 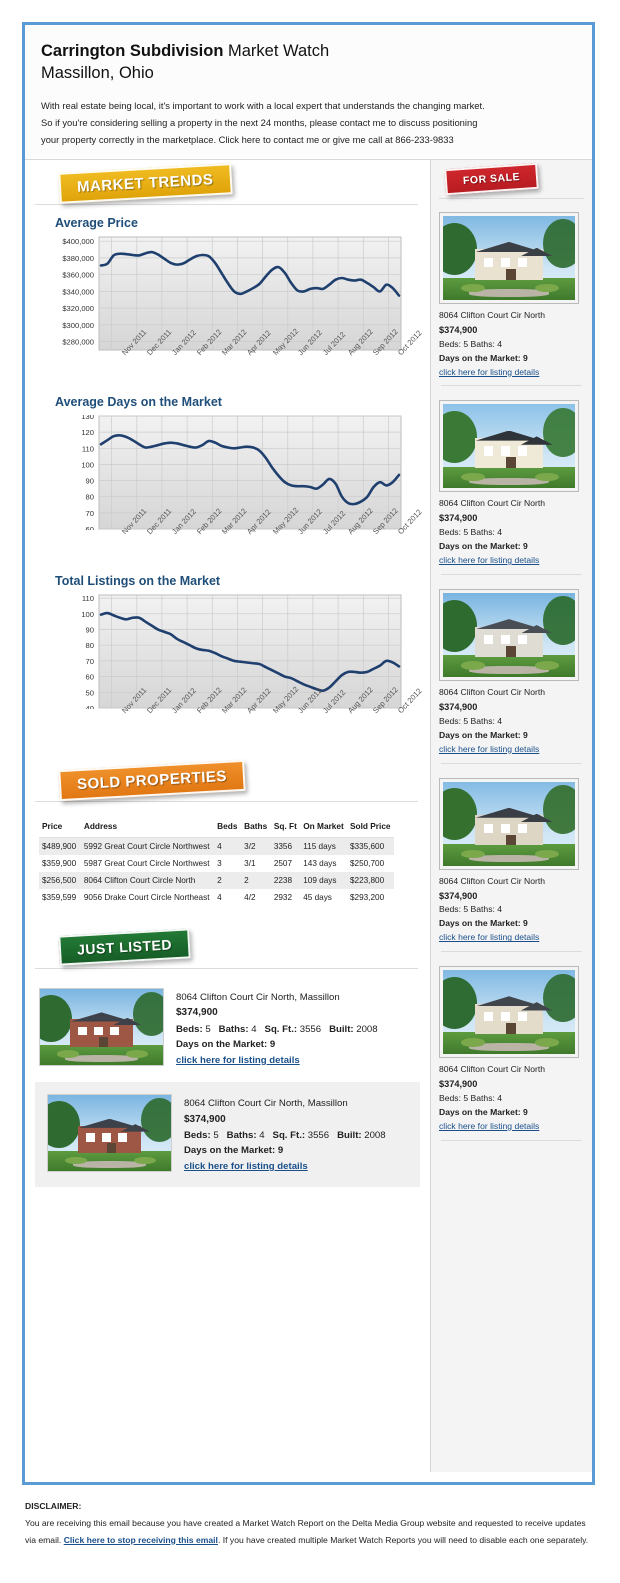 What do you see at coordinates (87, 614) in the screenshot?
I see `svg-text: 100` at bounding box center [87, 614].